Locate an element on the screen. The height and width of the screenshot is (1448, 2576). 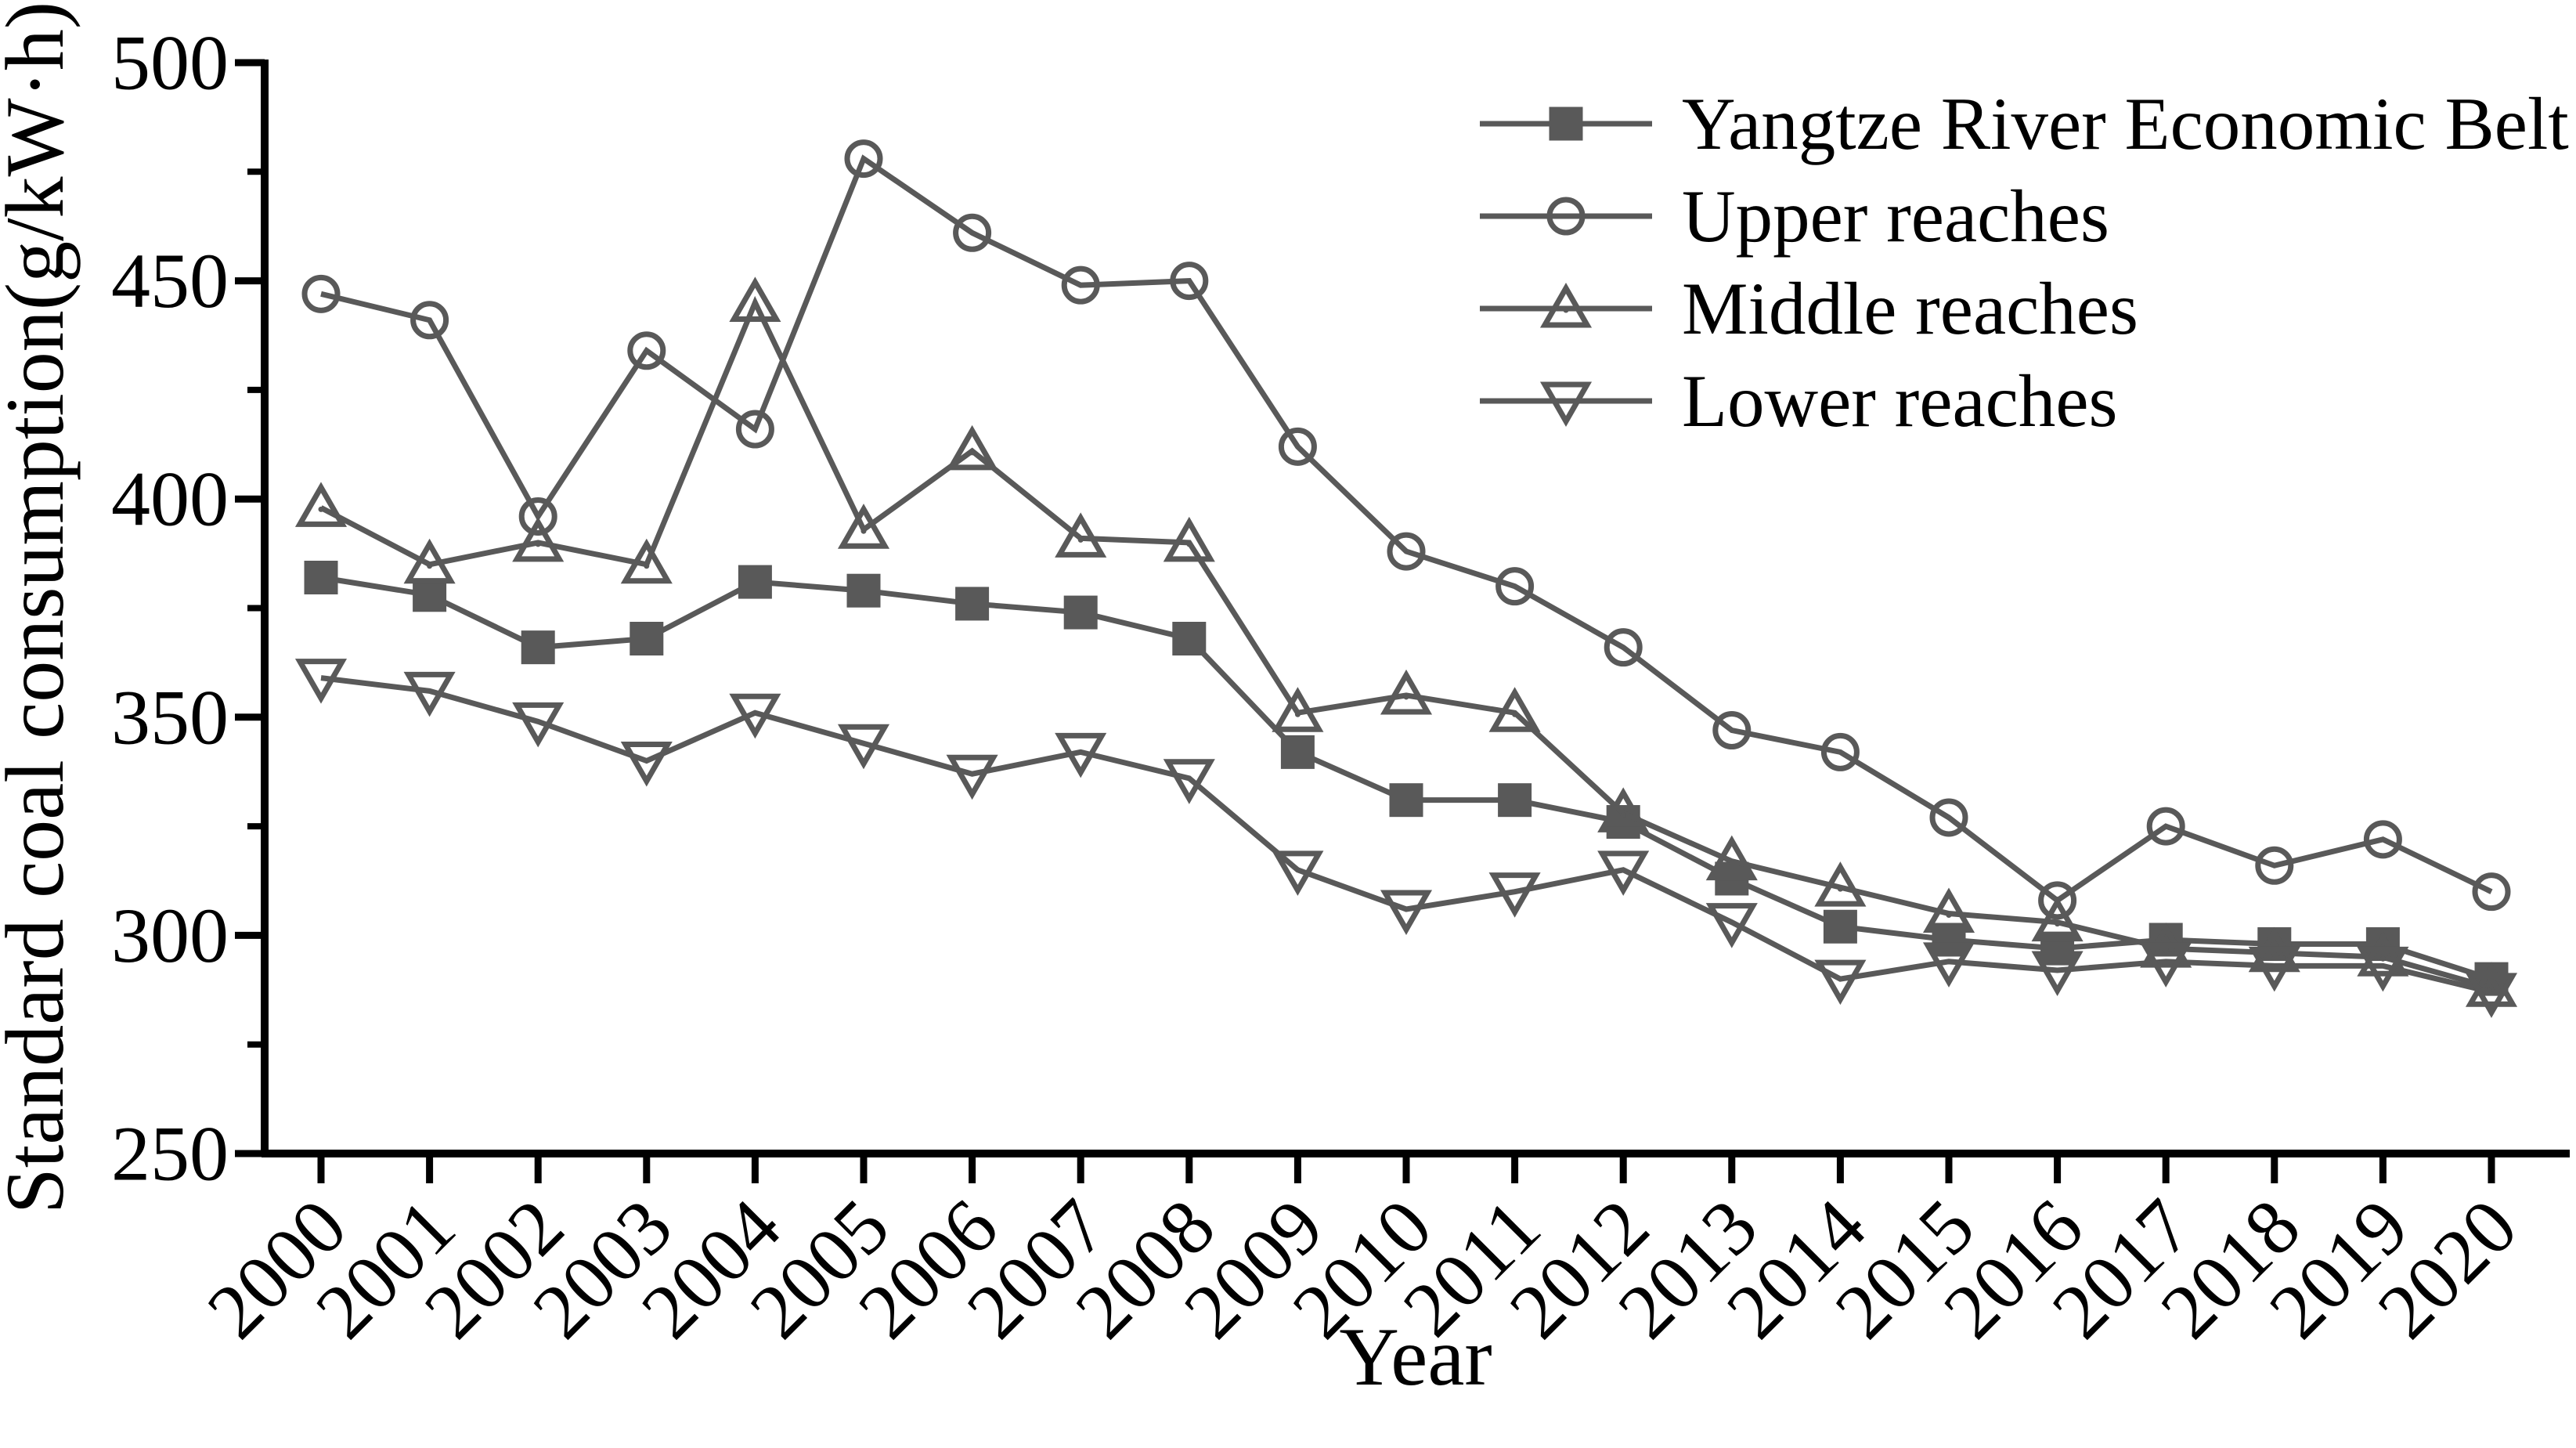
legend-label: Lower reaches is located at coordinates (1899, 400).